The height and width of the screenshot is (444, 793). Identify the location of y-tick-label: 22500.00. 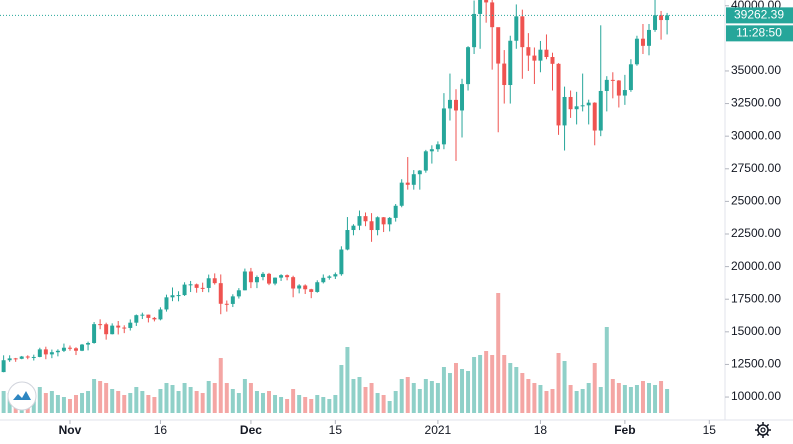
(756, 233).